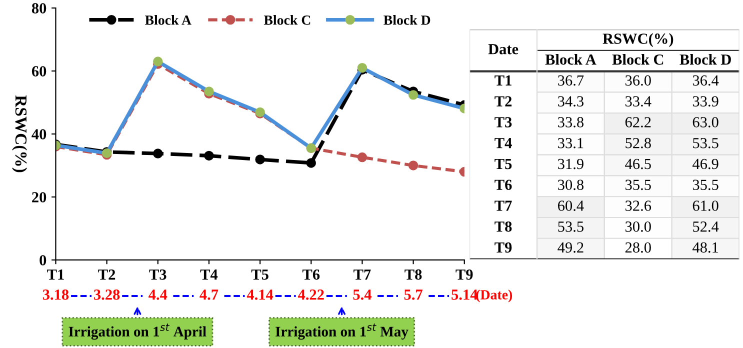 This screenshot has height=348, width=743. I want to click on data-label: 30.8, so click(571, 185).